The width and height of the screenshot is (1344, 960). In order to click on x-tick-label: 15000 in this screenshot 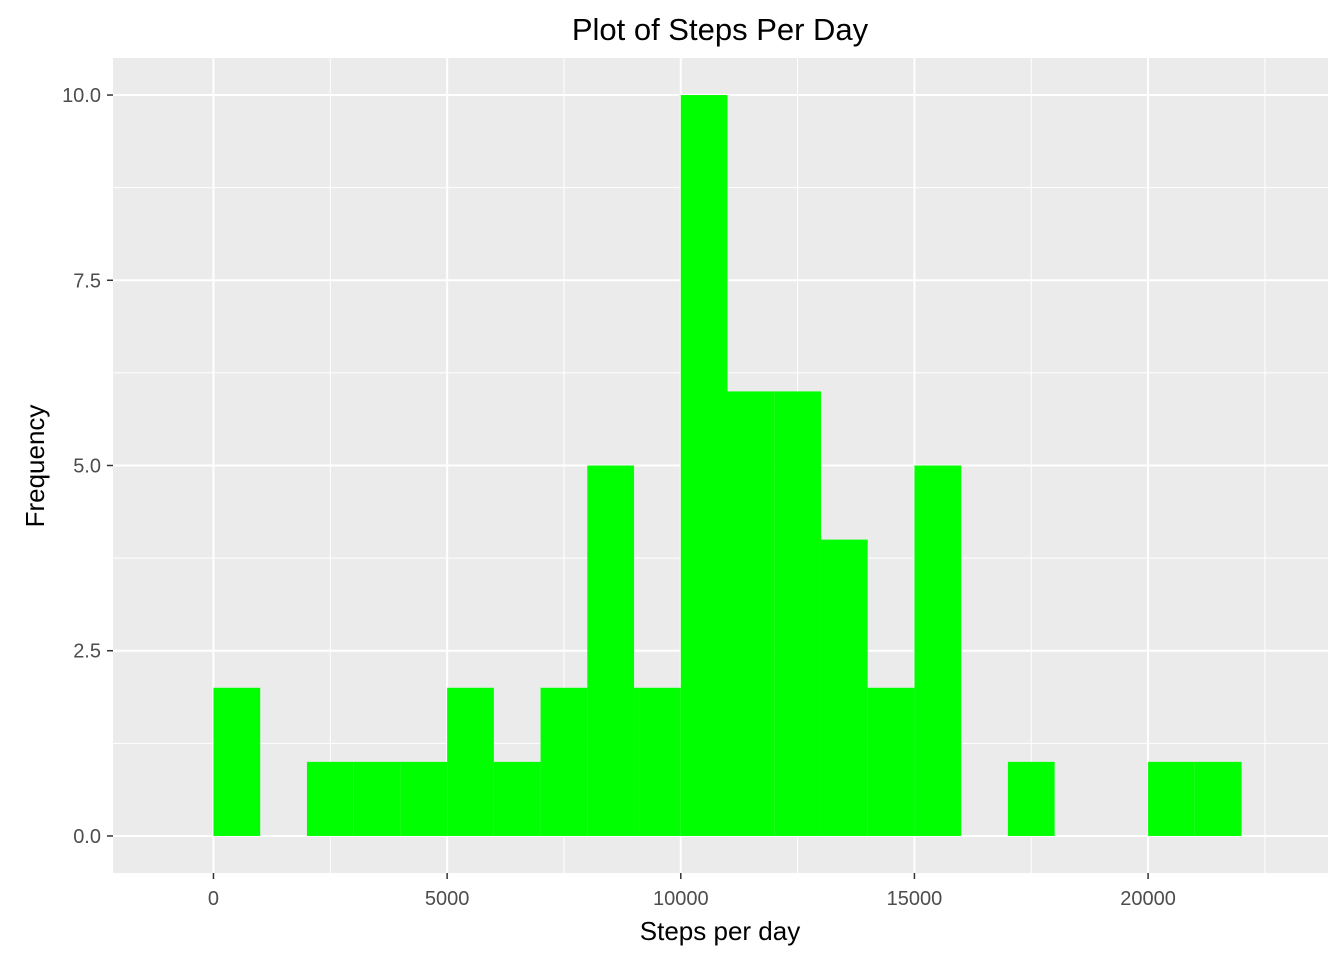, I will do `click(915, 899)`.